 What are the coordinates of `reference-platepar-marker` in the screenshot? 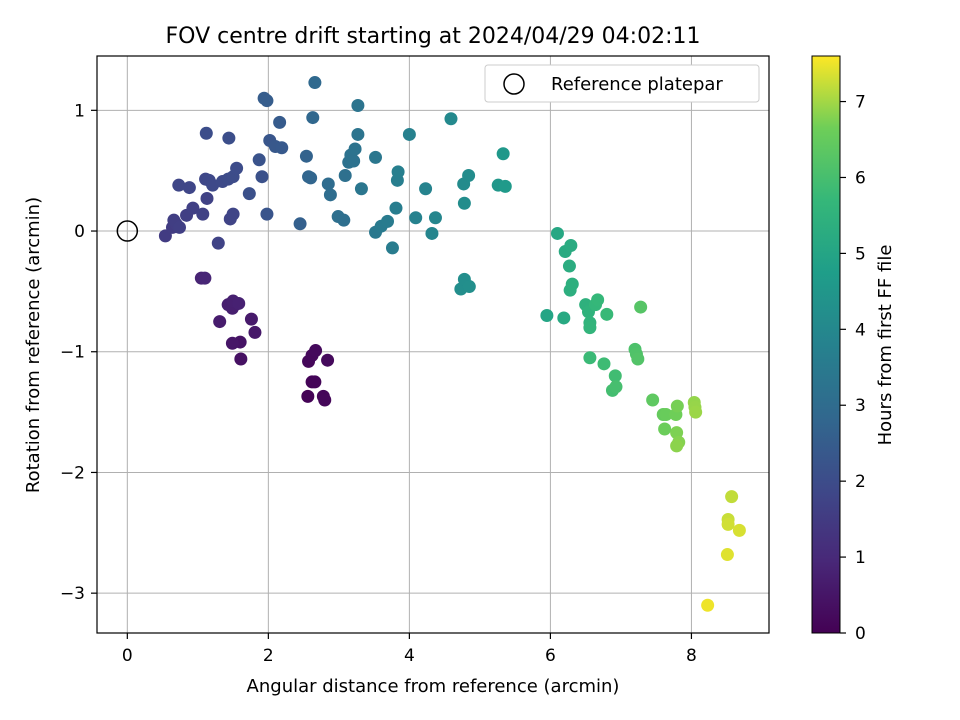 It's located at (127, 231).